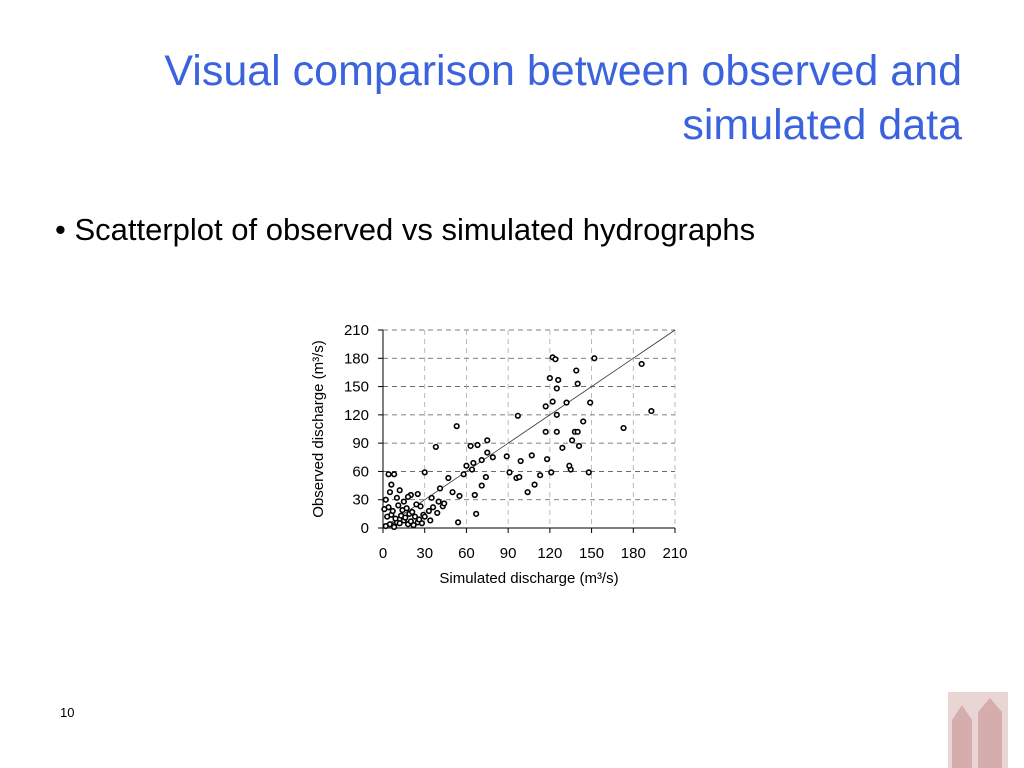 The height and width of the screenshot is (768, 1024). I want to click on title-line: simulated data, so click(822, 125).